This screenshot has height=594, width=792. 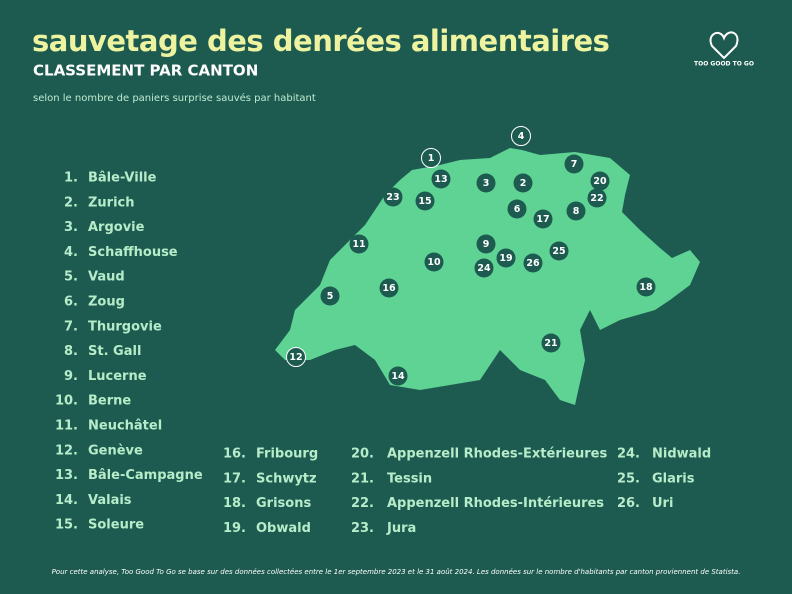 I want to click on map-marker-label: 25, so click(x=558, y=251).